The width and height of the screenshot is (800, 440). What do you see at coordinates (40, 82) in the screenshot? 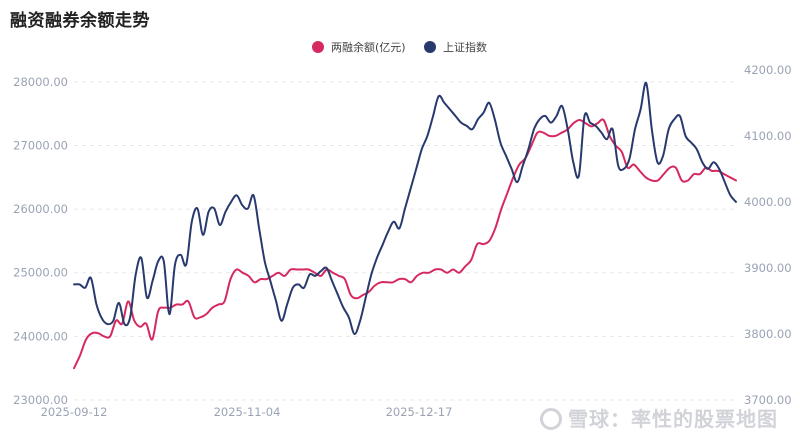
I see `left-tick-label: 28000.00` at bounding box center [40, 82].